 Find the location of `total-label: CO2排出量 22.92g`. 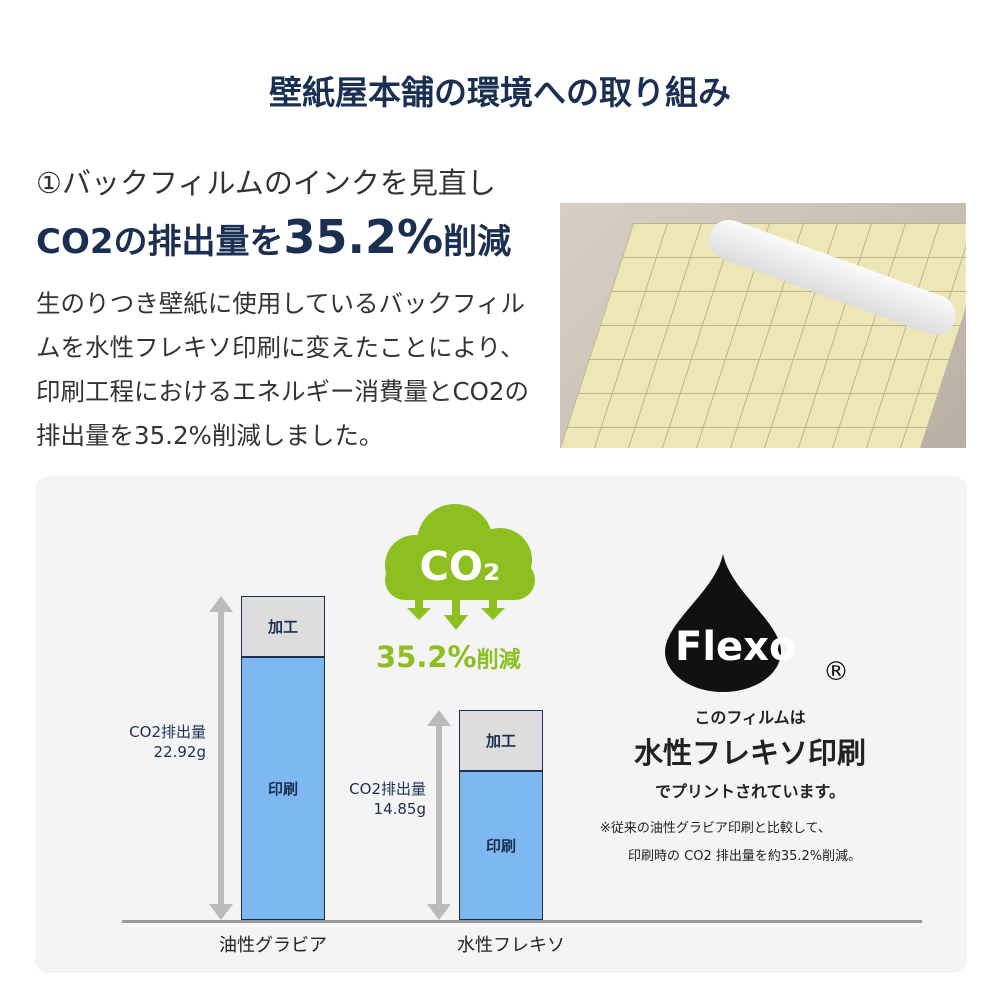

total-label: CO2排出量 22.92g is located at coordinates (167, 742).